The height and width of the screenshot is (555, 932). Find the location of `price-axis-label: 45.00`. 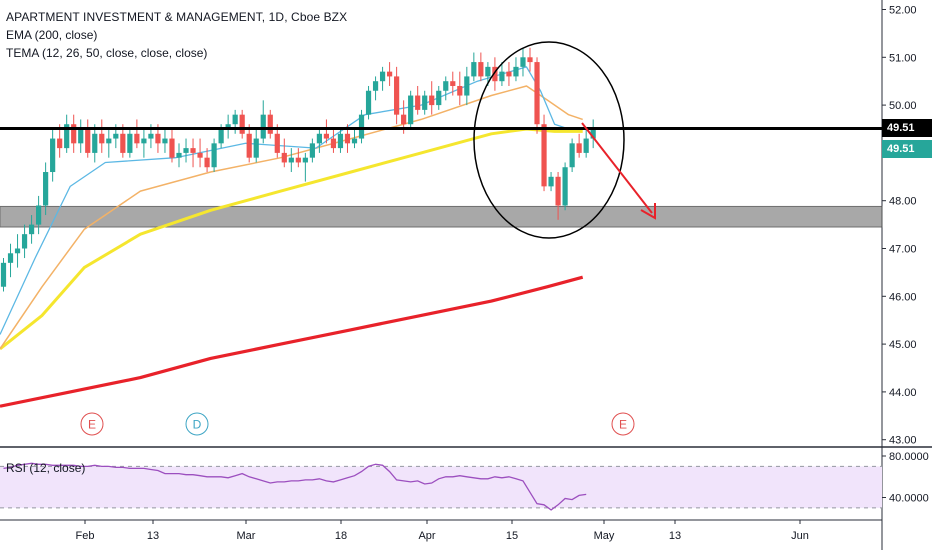

price-axis-label: 45.00 is located at coordinates (903, 345).